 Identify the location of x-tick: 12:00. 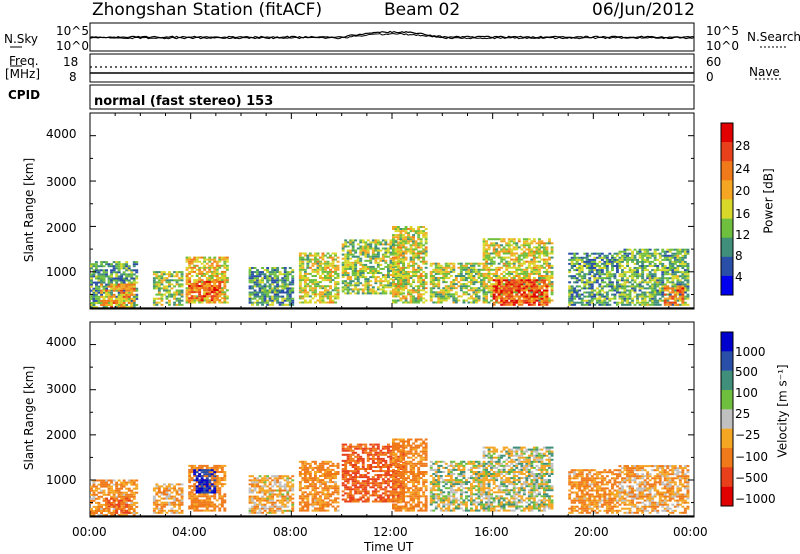
(390, 532).